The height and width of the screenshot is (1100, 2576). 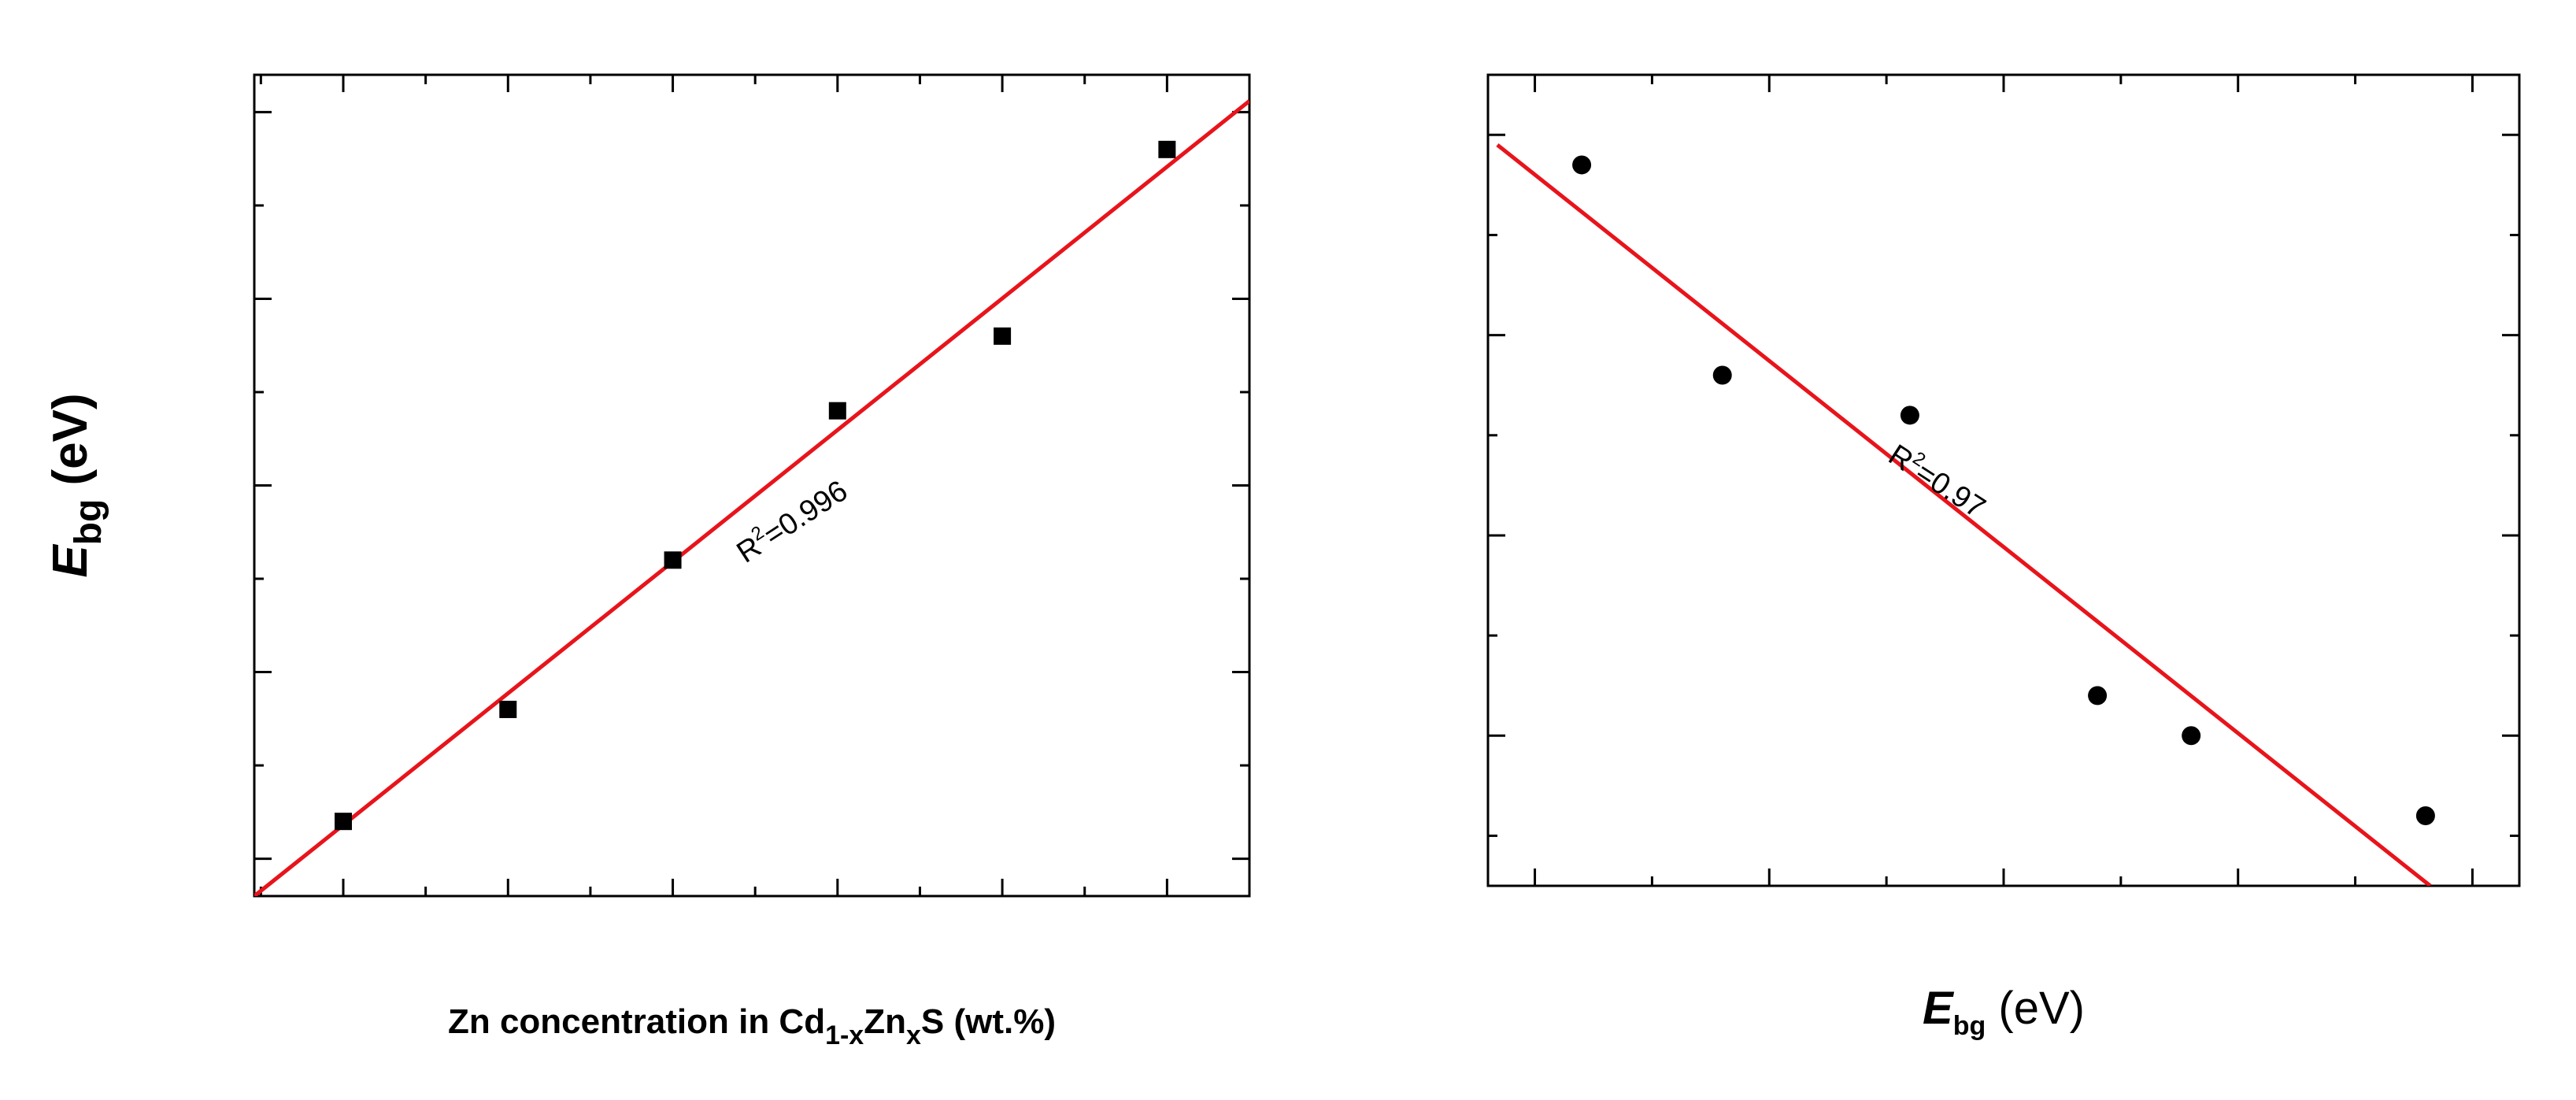 What do you see at coordinates (844, 1035) in the screenshot?
I see `x-axis-title-sub1: 1-x` at bounding box center [844, 1035].